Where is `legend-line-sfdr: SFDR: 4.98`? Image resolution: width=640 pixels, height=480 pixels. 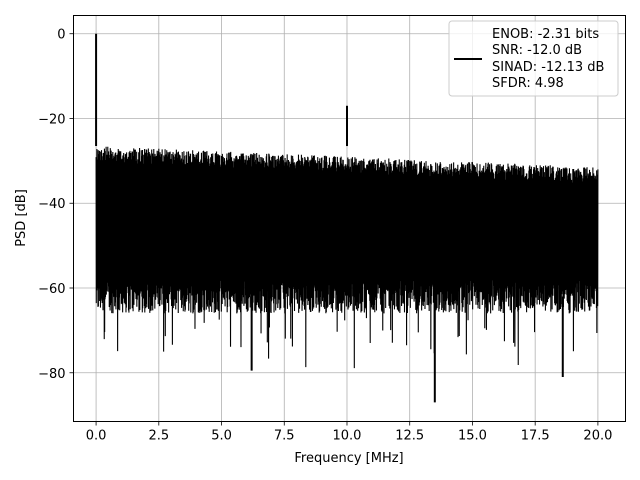
legend-line-sfdr: SFDR: 4.98 is located at coordinates (528, 83).